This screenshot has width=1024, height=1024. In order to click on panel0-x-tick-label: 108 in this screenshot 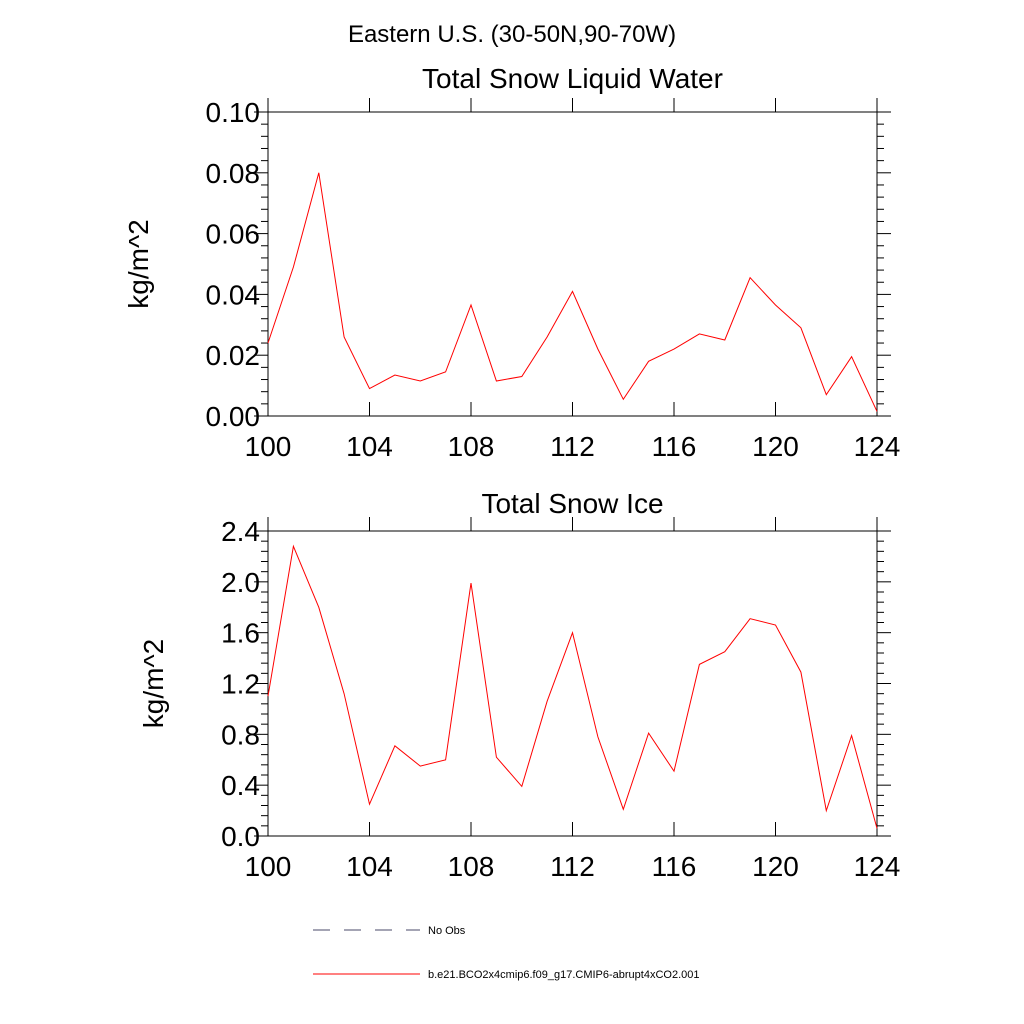, I will do `click(471, 446)`.